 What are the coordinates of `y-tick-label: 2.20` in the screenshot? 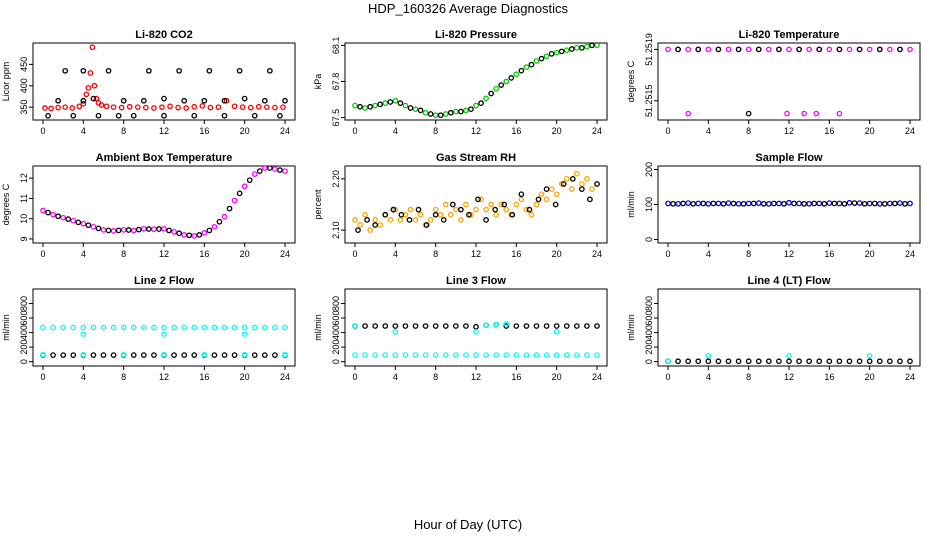 It's located at (336, 179).